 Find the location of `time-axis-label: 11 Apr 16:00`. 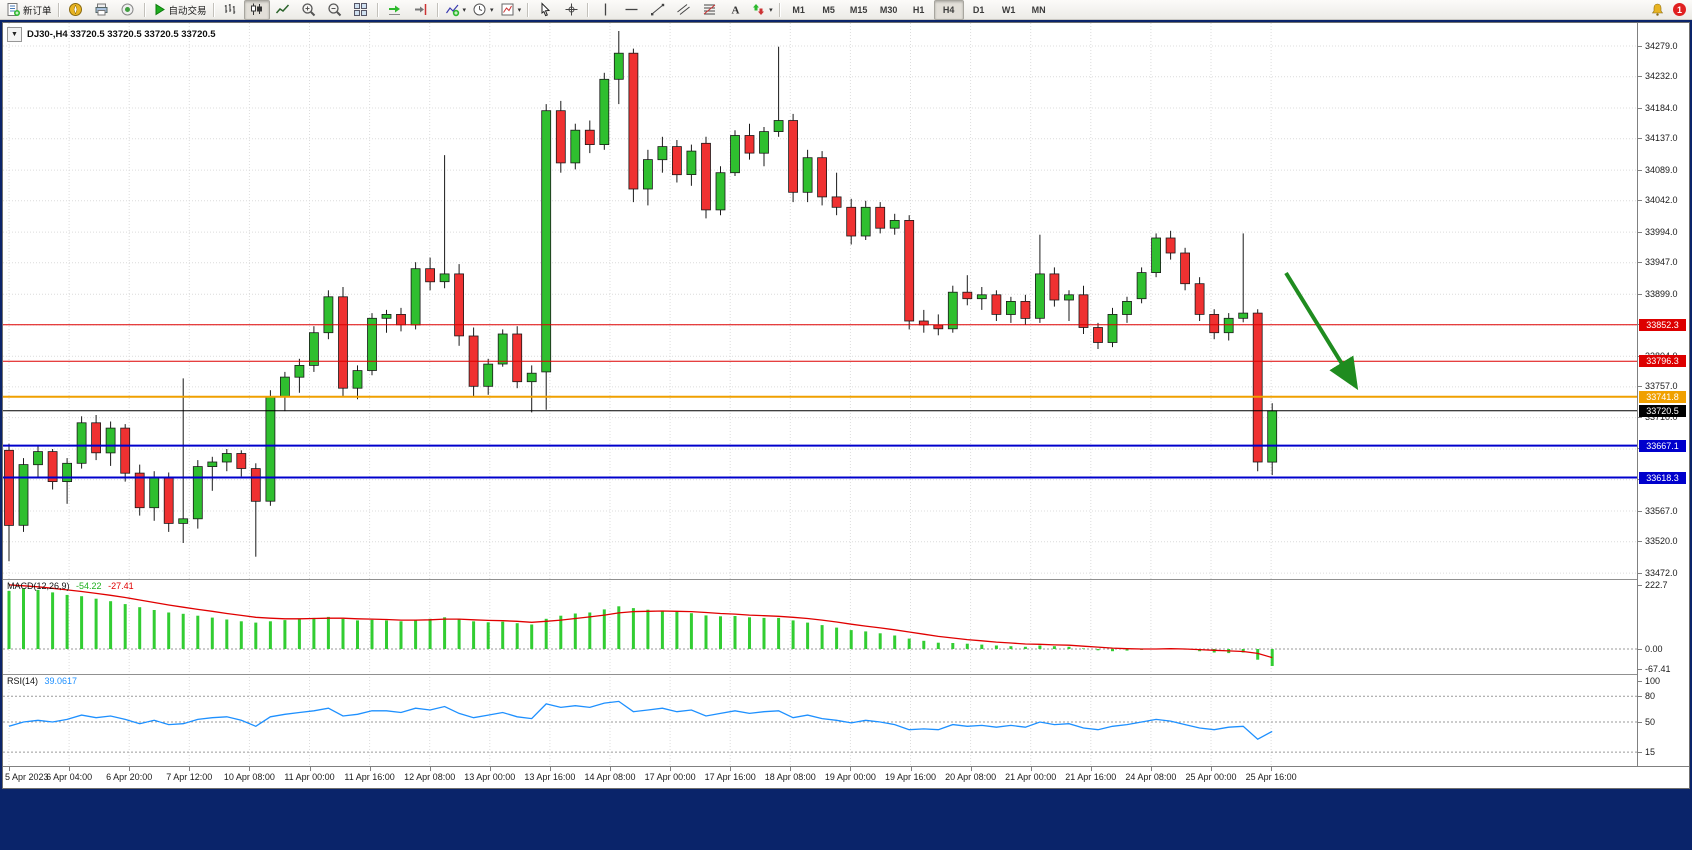

time-axis-label: 11 Apr 16:00 is located at coordinates (369, 777).